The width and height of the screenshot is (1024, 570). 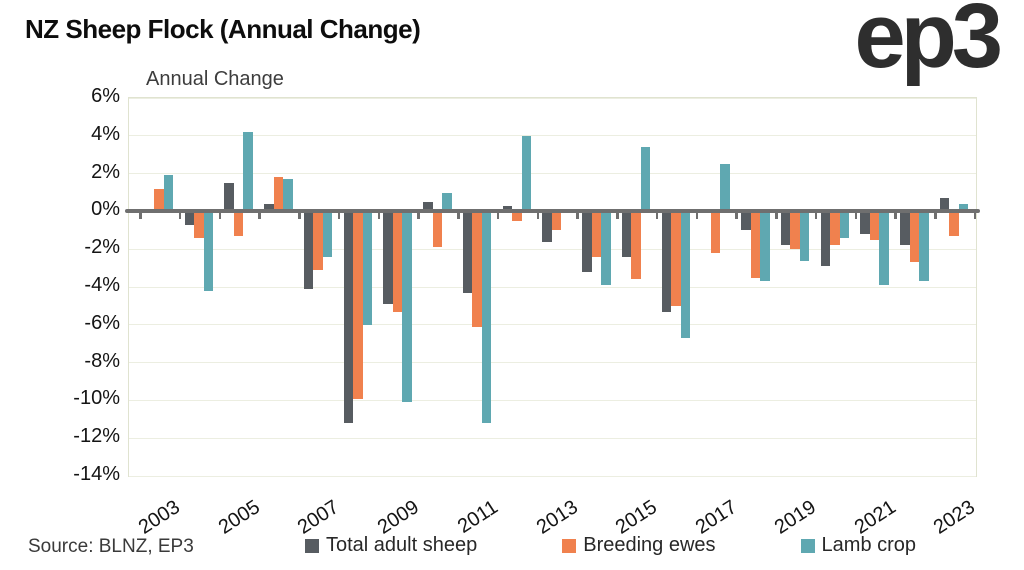 What do you see at coordinates (248, 172) in the screenshot?
I see `bar-lamb-crop-2005` at bounding box center [248, 172].